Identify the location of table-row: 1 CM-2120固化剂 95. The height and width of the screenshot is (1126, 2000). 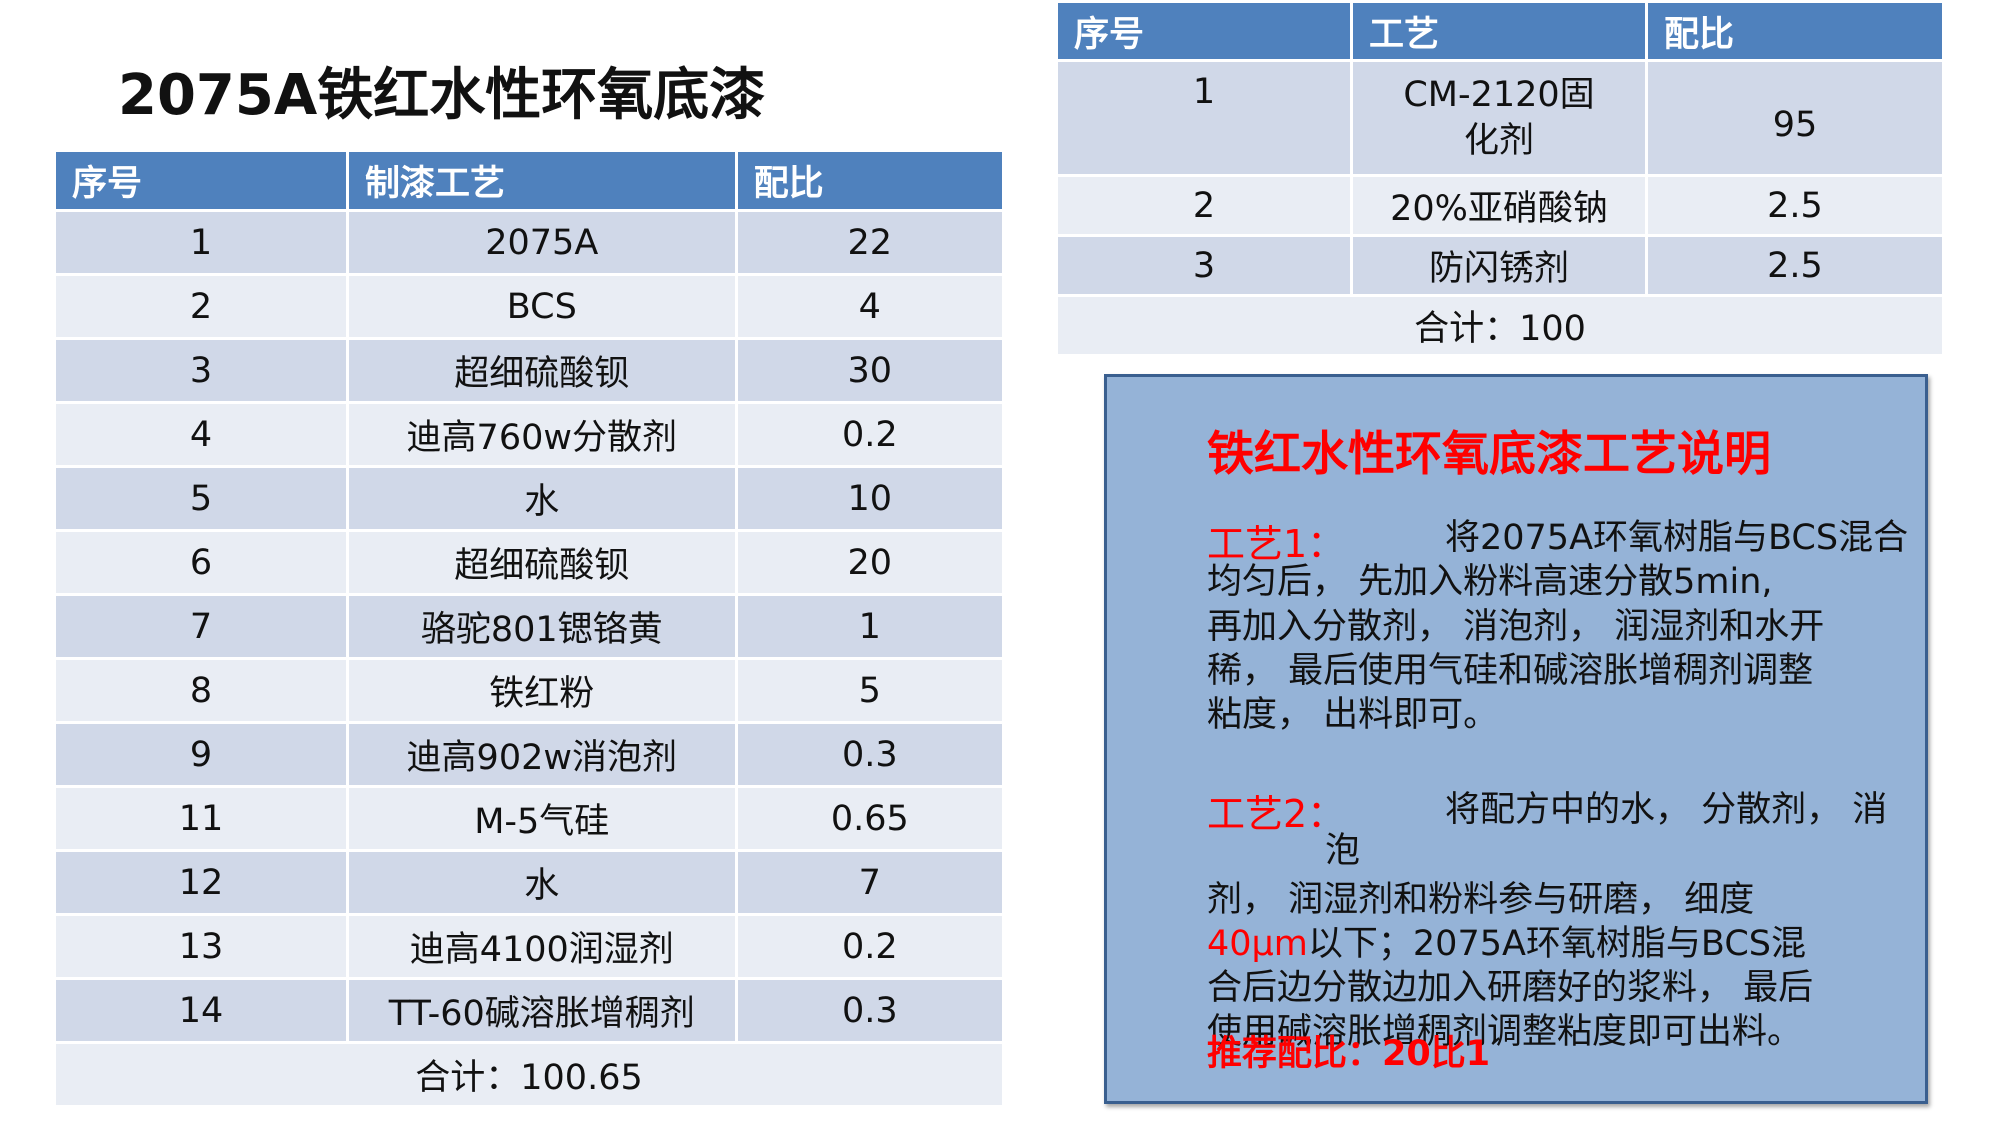
(1500, 118).